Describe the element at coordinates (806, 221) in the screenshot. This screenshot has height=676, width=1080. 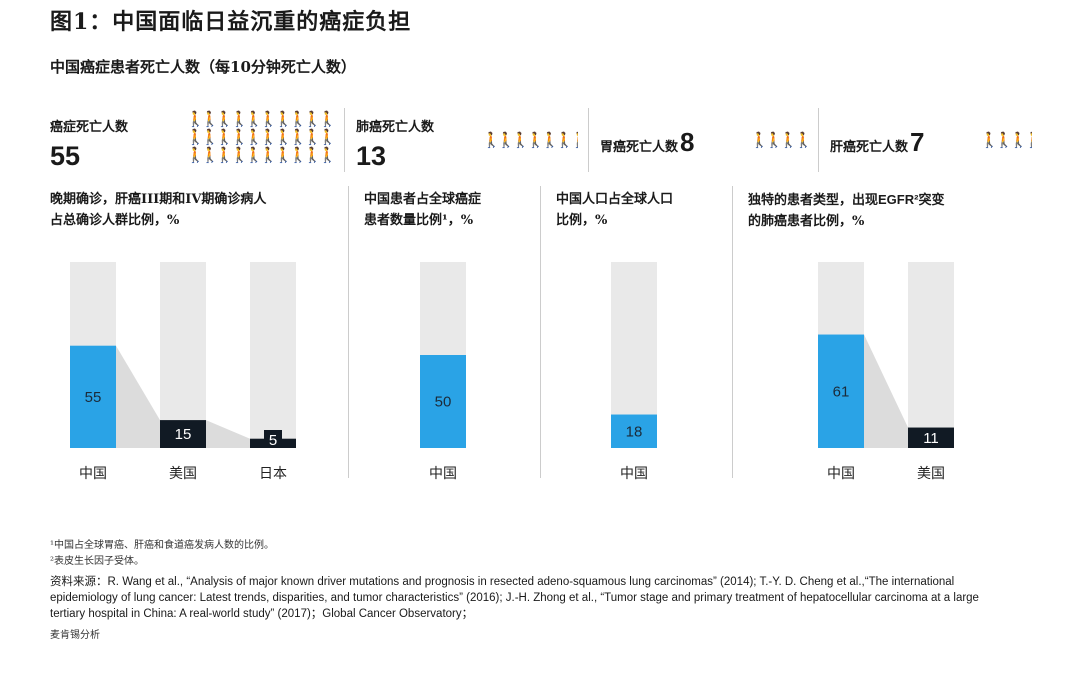
I see `panel-4-title-line2: 的肺癌患者比例，%` at that location.